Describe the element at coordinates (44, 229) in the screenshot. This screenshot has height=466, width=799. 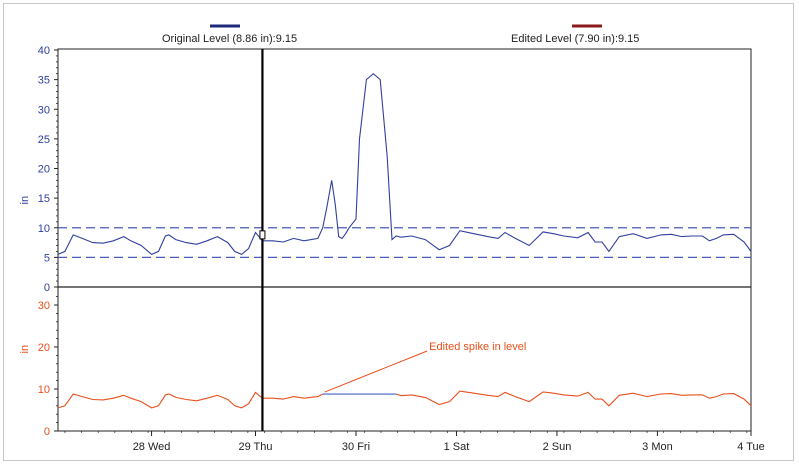
I see `top-y-tick-label: 10` at that location.